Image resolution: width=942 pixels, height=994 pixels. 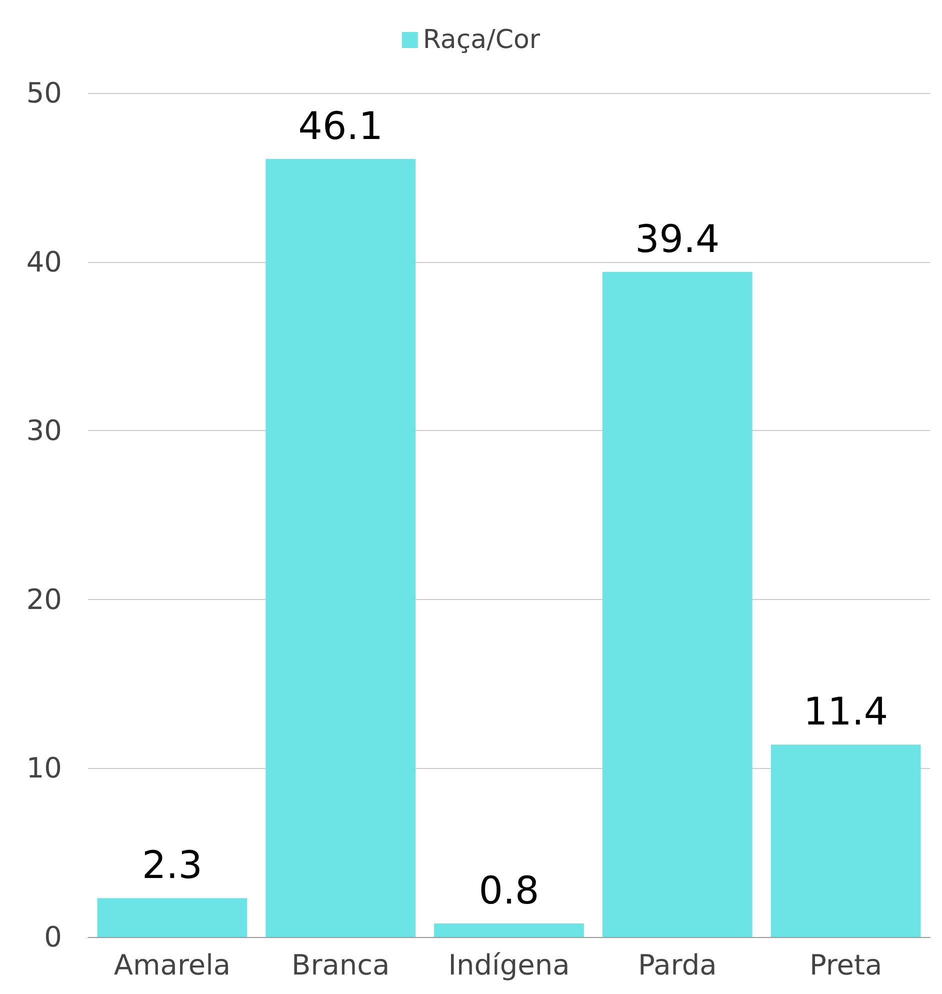 What do you see at coordinates (677, 238) in the screenshot?
I see `data-label: 39.4` at bounding box center [677, 238].